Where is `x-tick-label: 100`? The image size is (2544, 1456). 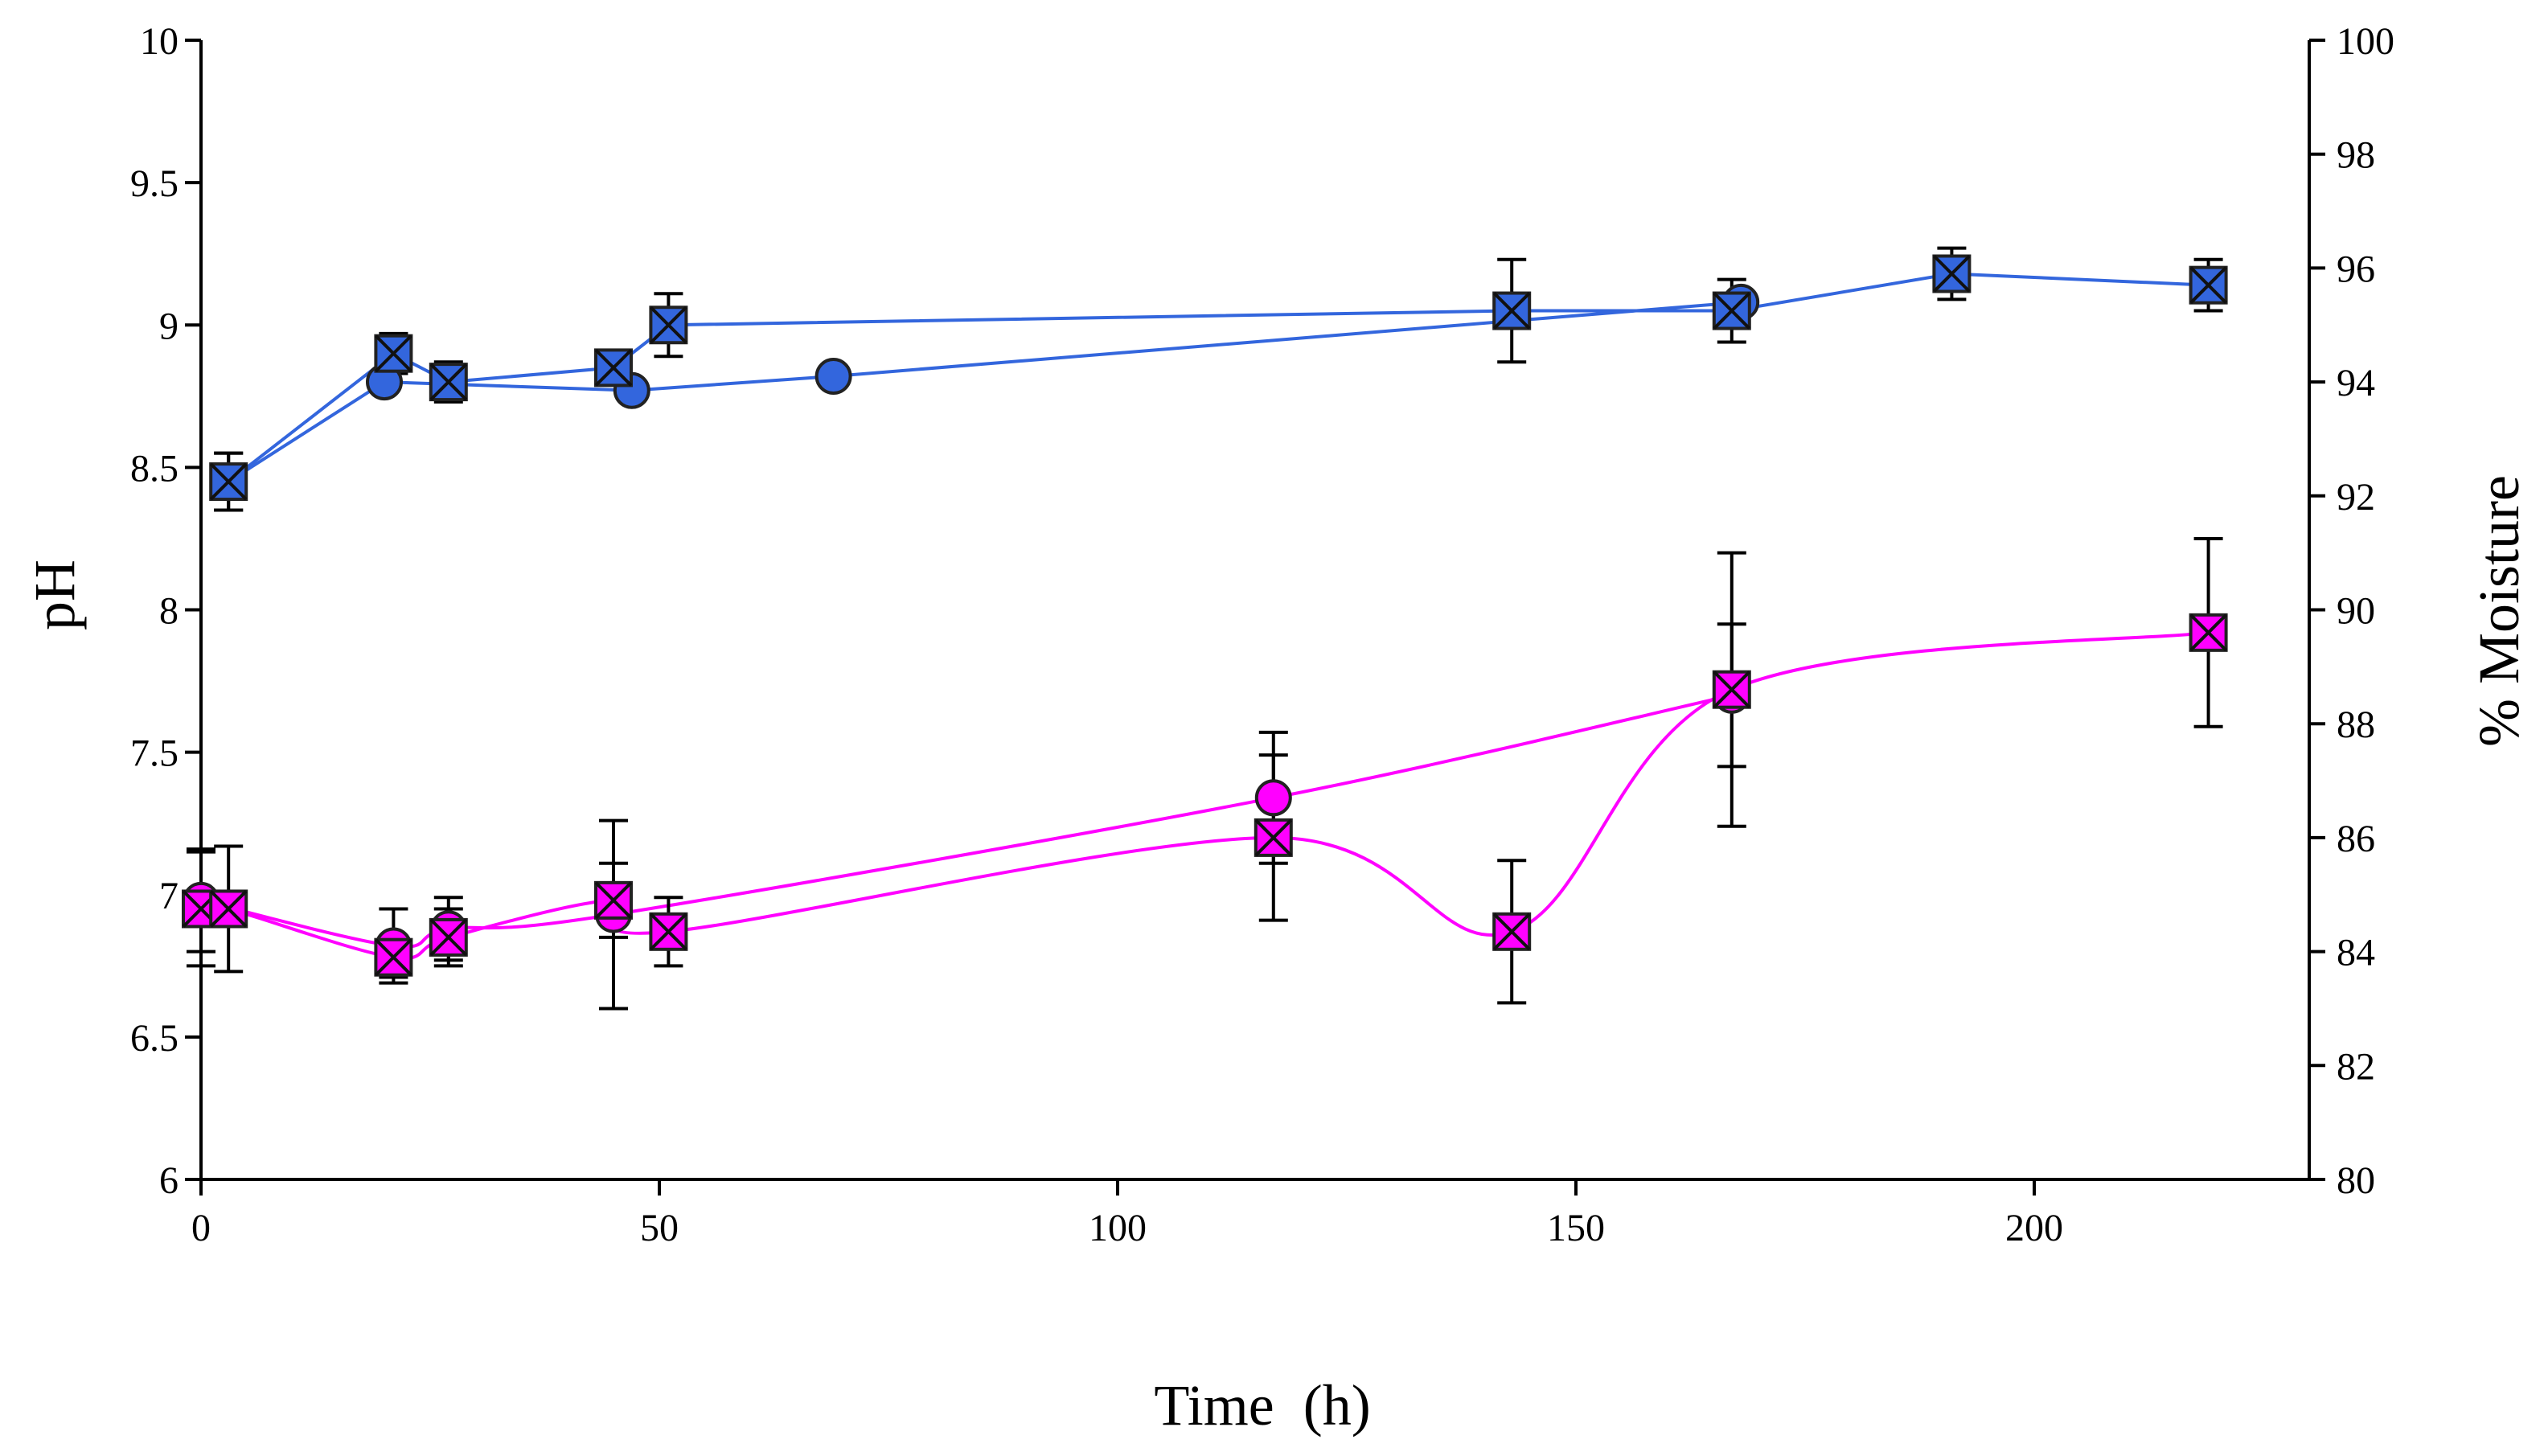
x-tick-label: 100 is located at coordinates (1118, 1228).